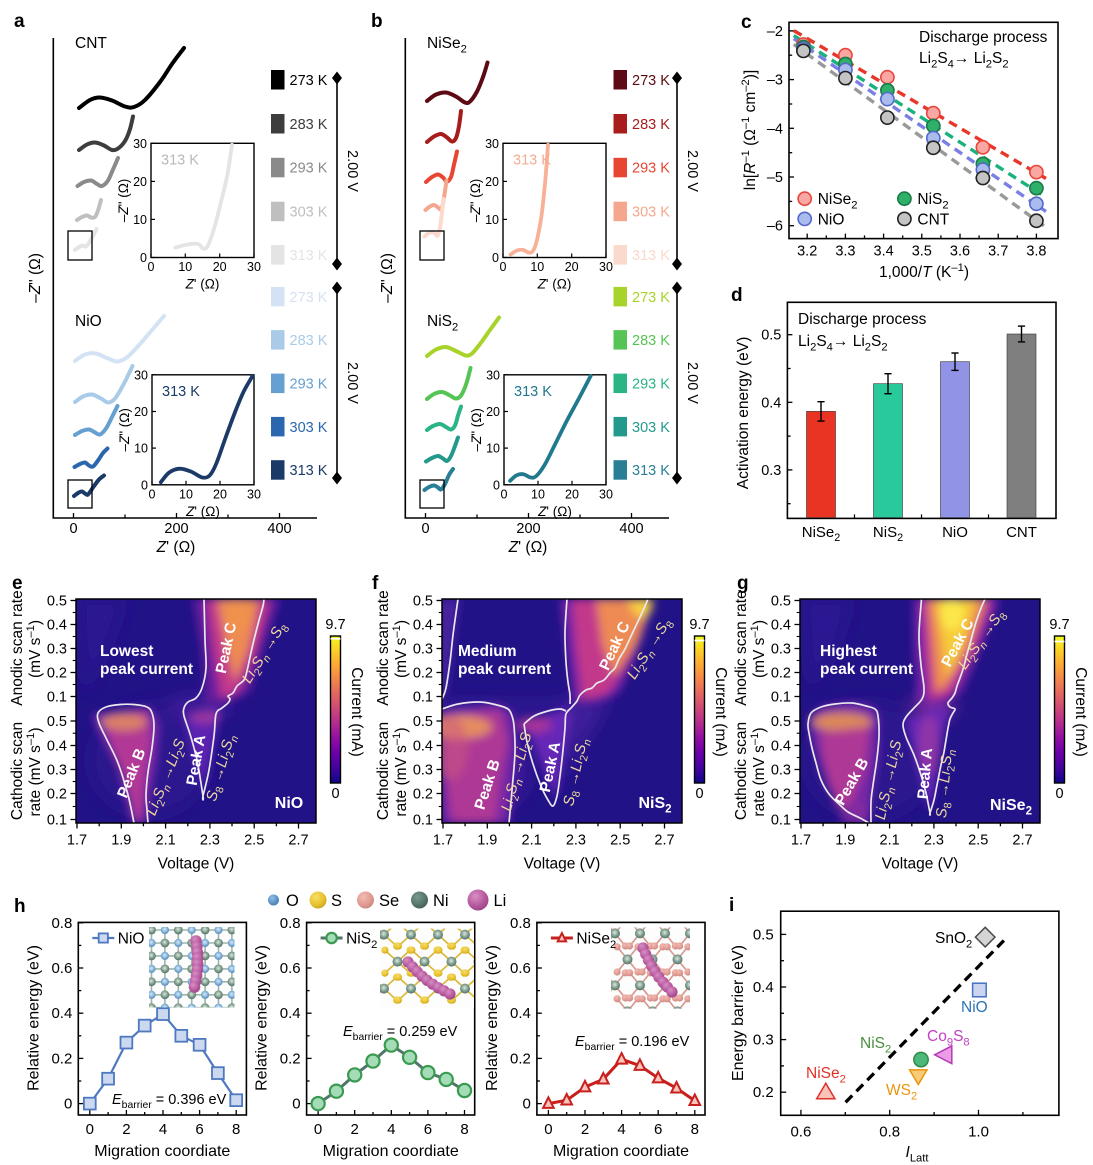 The width and height of the screenshot is (1093, 1165). I want to click on svg-text: –4, so click(775, 129).